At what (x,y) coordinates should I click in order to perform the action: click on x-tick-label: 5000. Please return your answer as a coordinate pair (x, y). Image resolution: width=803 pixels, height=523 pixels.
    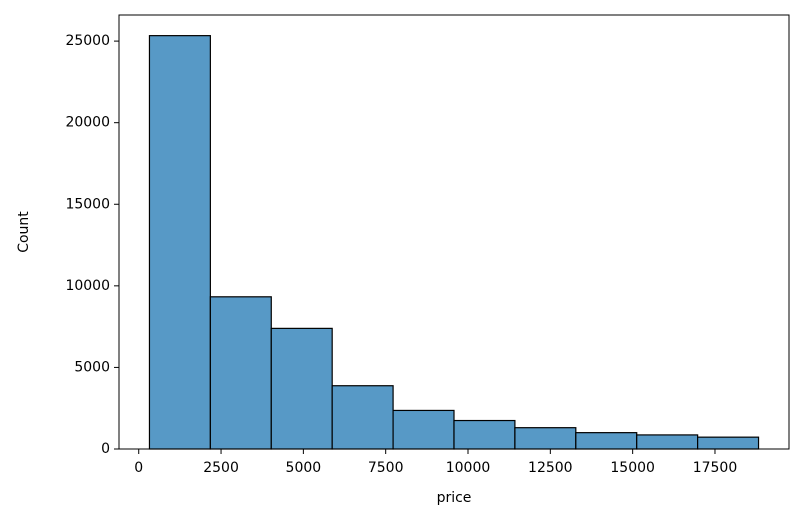
    Looking at the image, I should click on (304, 468).